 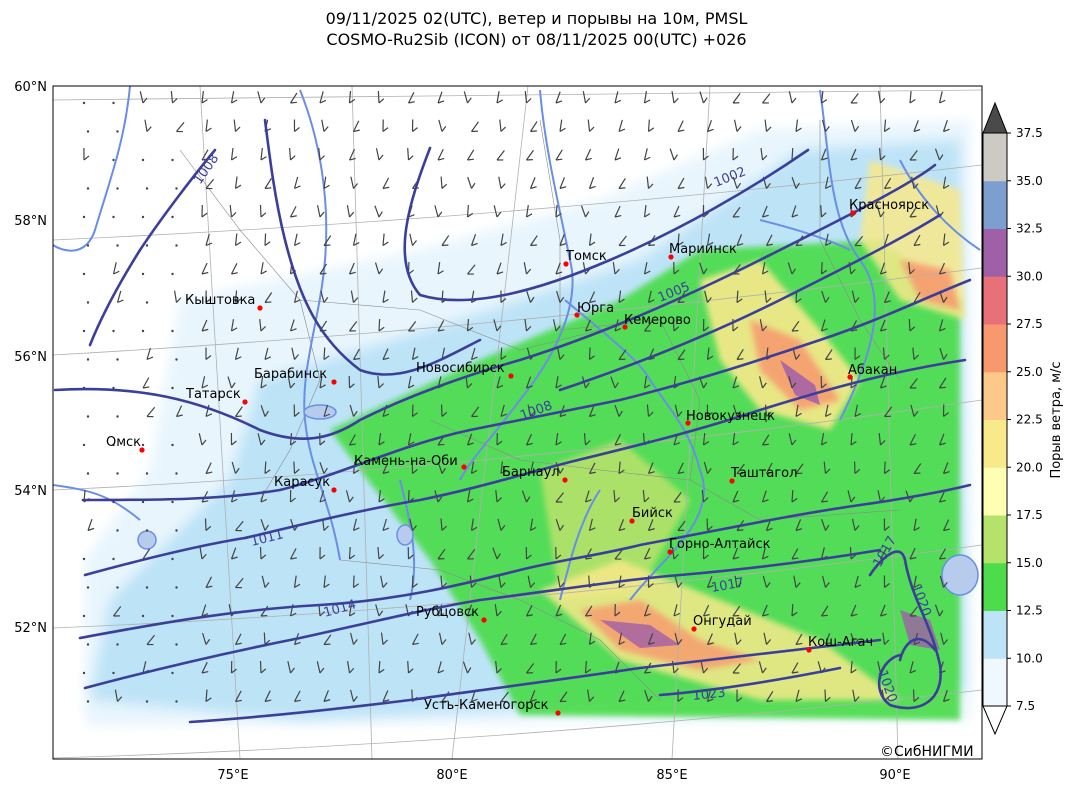 I want to click on colorbar-tick-label: 30.0, so click(x=1029, y=276).